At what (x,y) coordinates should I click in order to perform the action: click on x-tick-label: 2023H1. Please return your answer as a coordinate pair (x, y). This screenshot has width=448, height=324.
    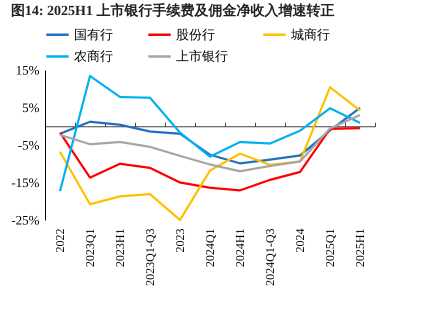
    Looking at the image, I should click on (120, 248).